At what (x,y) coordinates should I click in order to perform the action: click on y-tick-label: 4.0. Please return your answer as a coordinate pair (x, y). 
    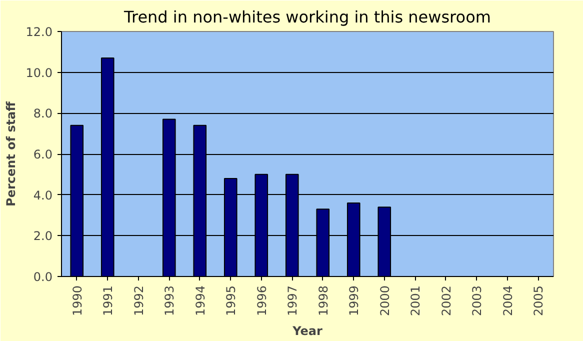
    Looking at the image, I should click on (43, 195).